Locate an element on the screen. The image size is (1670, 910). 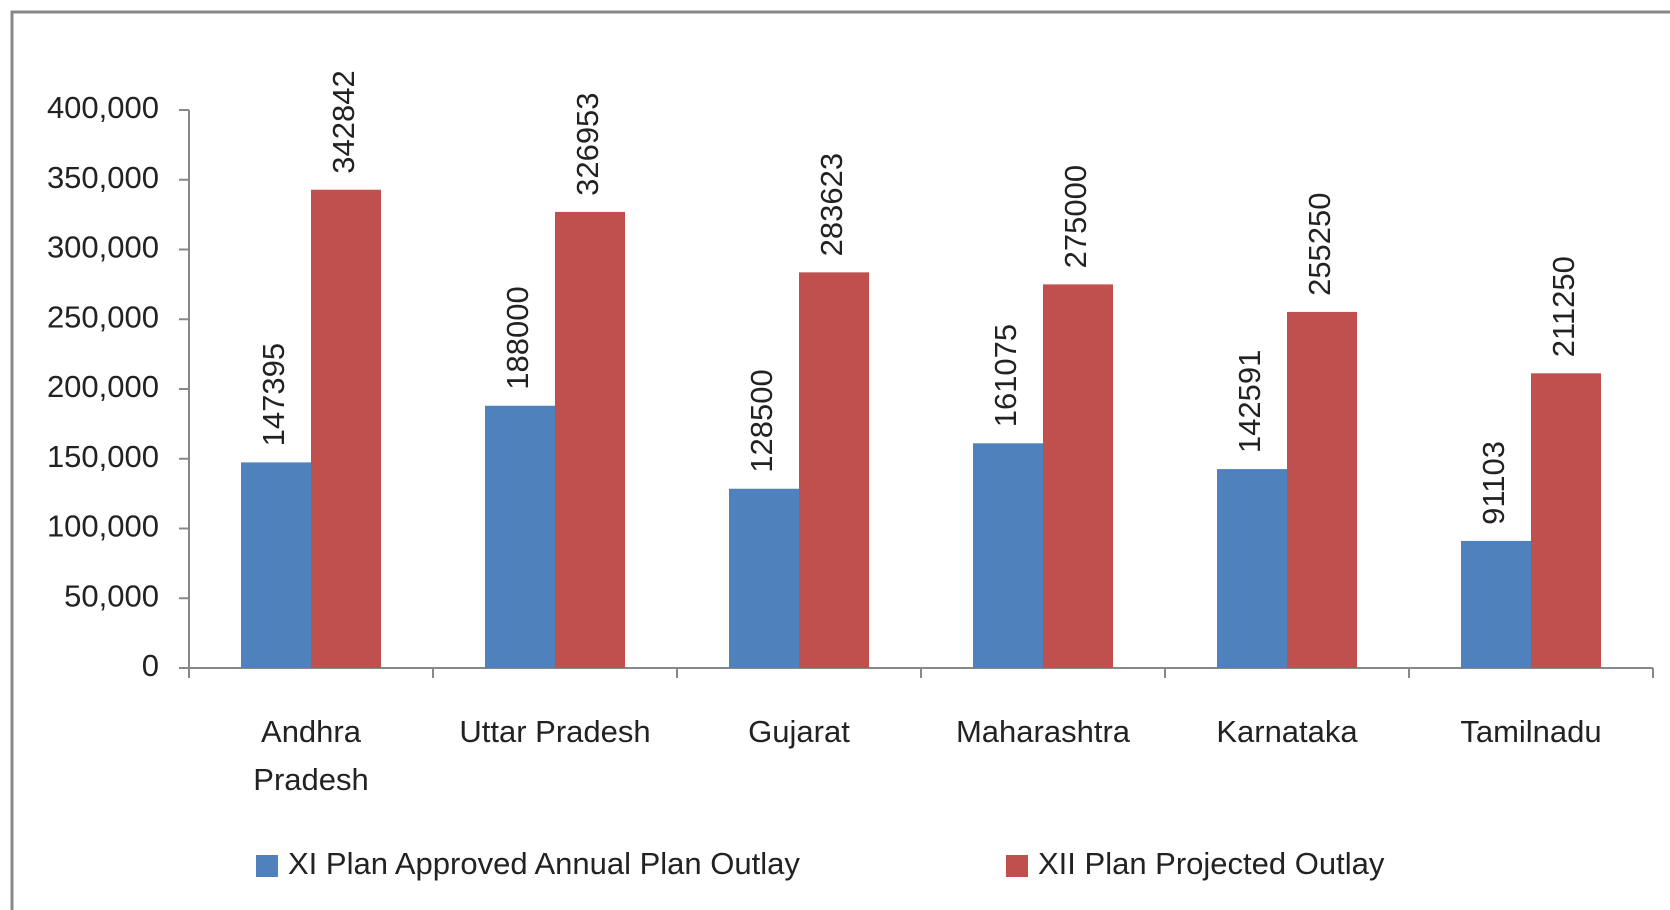
y-tick-label: 100,000 is located at coordinates (103, 526).